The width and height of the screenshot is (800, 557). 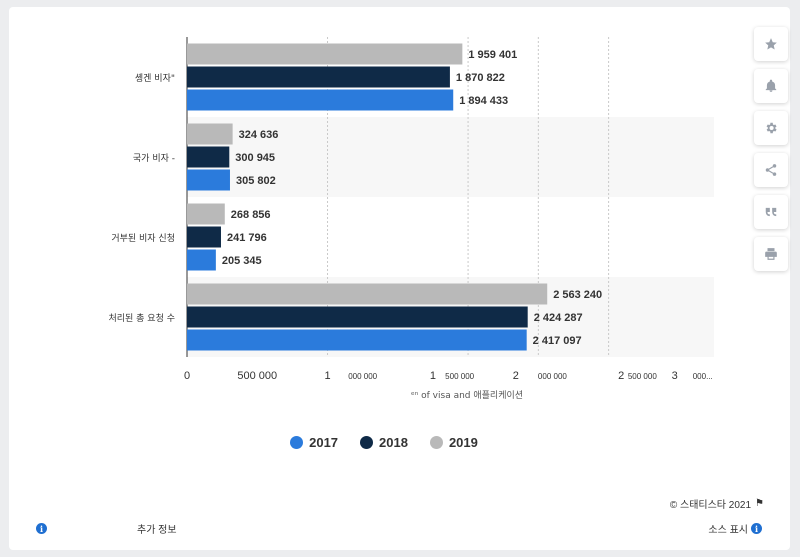 What do you see at coordinates (463, 442) in the screenshot?
I see `legend-label-2019: 2019` at bounding box center [463, 442].